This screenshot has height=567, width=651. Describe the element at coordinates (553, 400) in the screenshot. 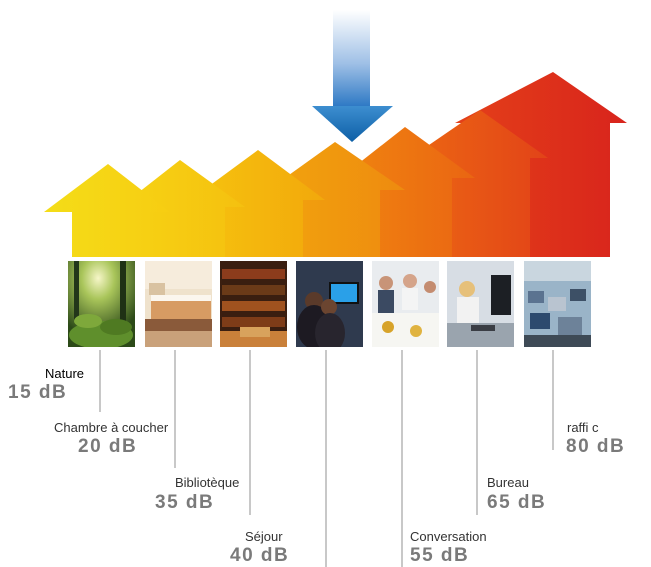

I see `leader-line-trafic` at that location.